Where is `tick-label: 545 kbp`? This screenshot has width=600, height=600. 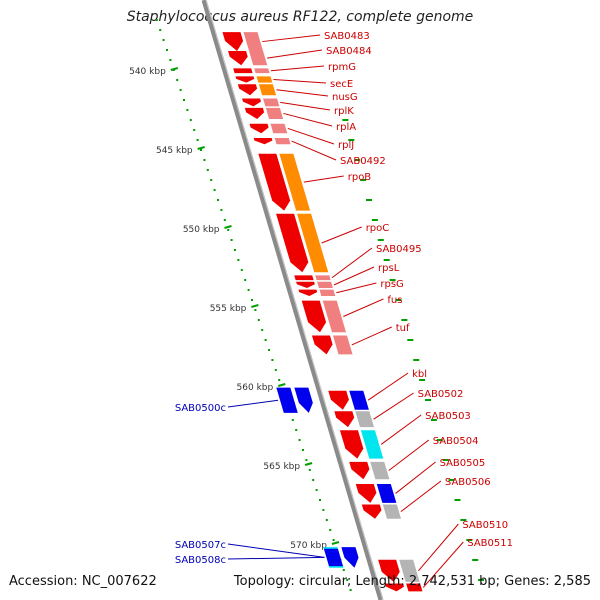
tick-label: 545 kbp is located at coordinates (174, 151).